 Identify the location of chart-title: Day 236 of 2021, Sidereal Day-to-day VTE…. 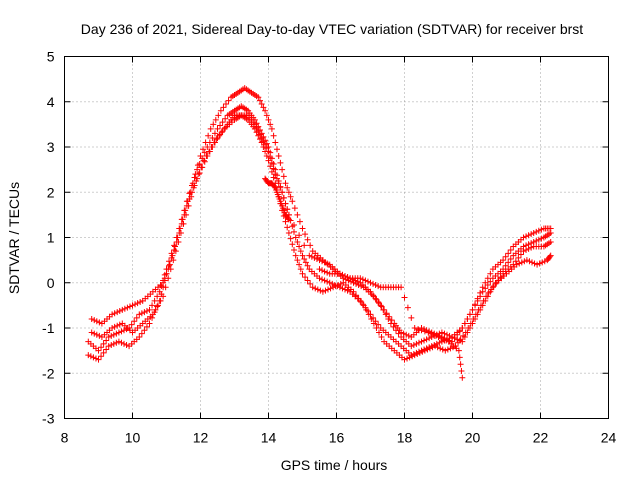
(332, 29).